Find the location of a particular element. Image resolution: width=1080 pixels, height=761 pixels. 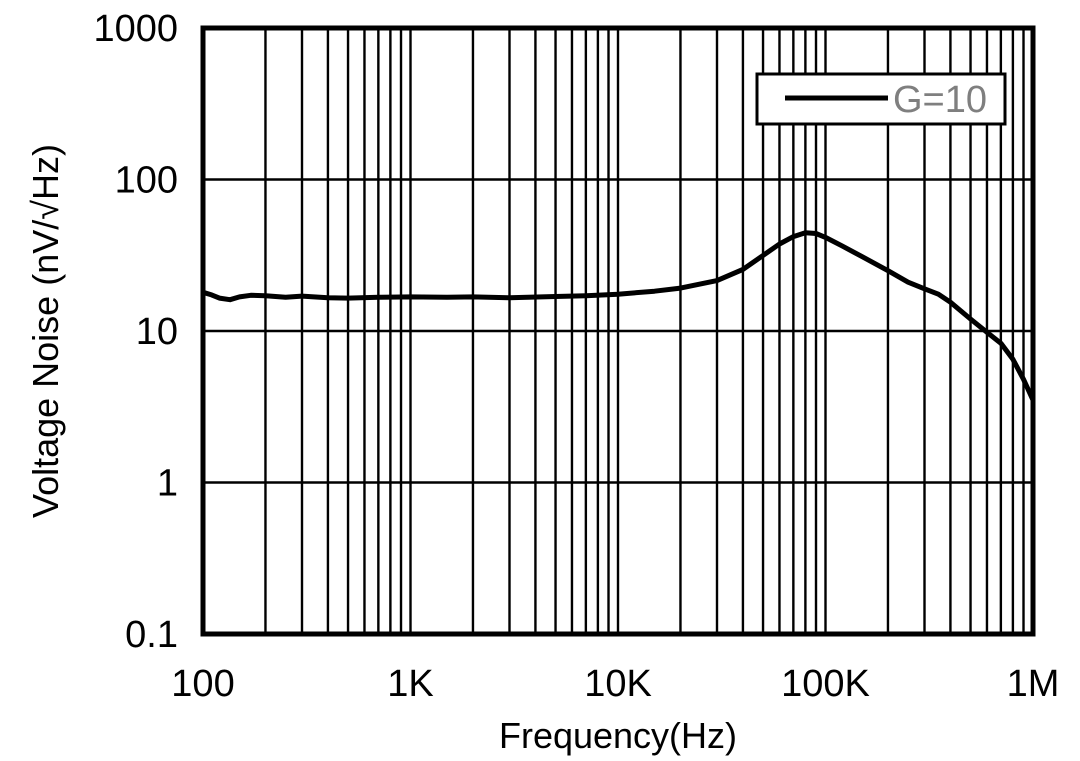

x-tick-label: 100 is located at coordinates (202, 684).